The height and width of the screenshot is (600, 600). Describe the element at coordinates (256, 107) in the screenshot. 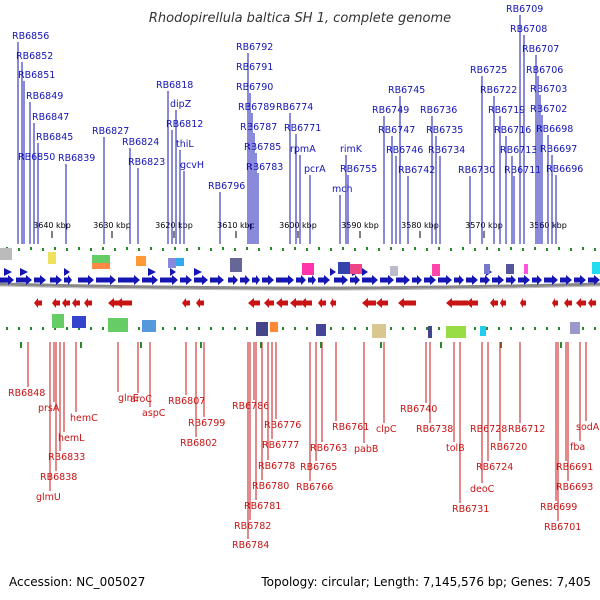

I see `forward-gene-label: RB6789` at that location.